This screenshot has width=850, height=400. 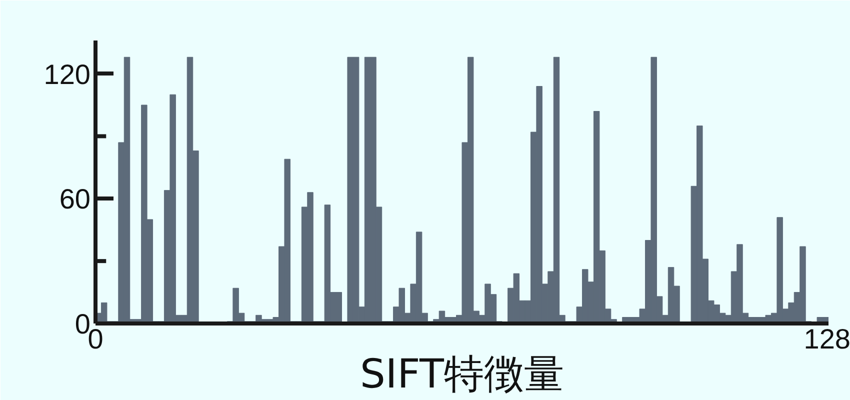 I want to click on y-tick-label: 120, so click(x=67, y=74).